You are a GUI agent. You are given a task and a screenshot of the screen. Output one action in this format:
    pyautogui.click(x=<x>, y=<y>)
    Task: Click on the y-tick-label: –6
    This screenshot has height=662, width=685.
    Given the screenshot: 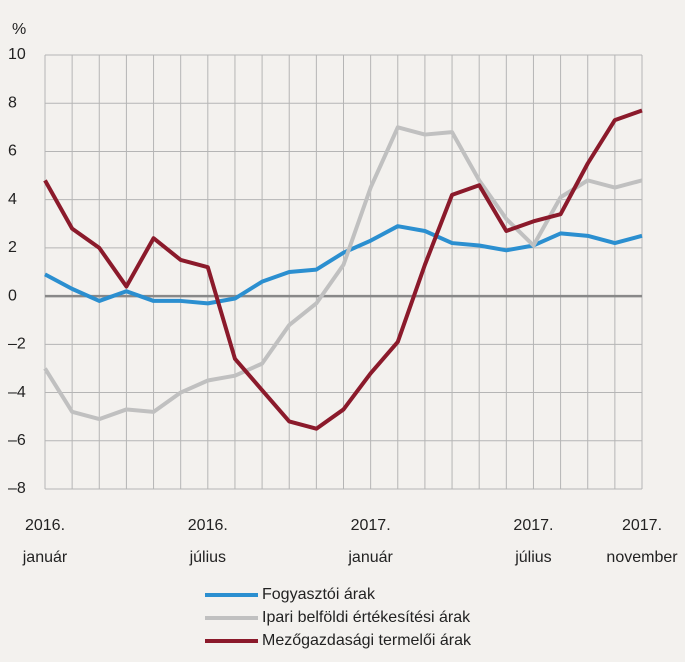 What is the action you would take?
    pyautogui.click(x=17, y=440)
    